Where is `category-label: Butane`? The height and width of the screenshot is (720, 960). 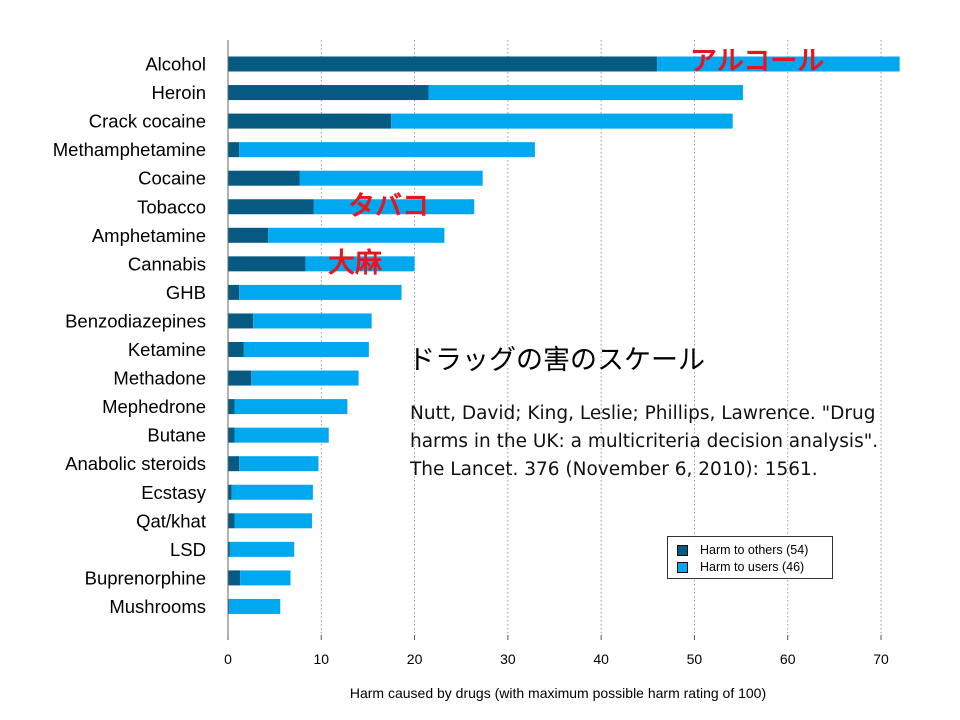 category-label: Butane is located at coordinates (176, 435).